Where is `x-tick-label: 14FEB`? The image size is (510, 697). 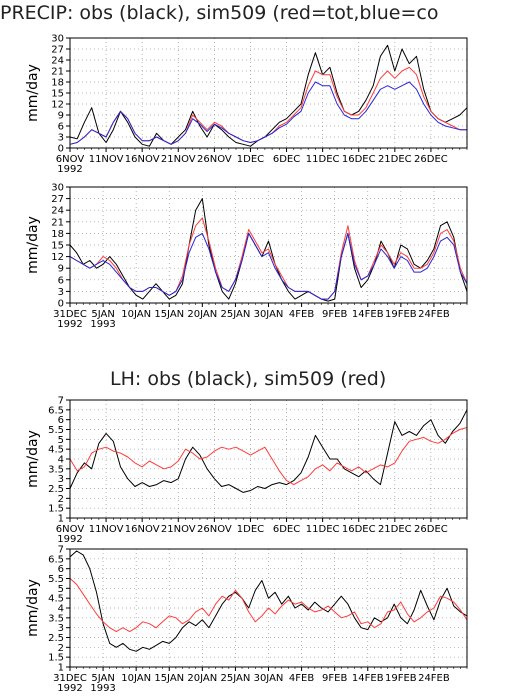
x-tick-label: 14FEB is located at coordinates (368, 678).